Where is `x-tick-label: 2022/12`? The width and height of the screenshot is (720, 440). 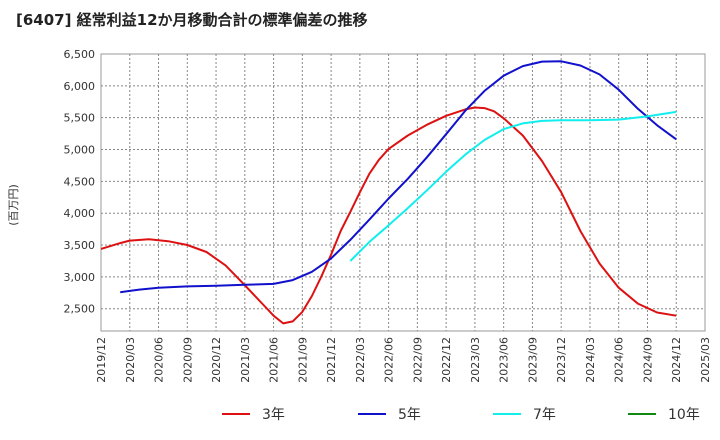 x-tick-label: 2022/12 is located at coordinates (446, 360).